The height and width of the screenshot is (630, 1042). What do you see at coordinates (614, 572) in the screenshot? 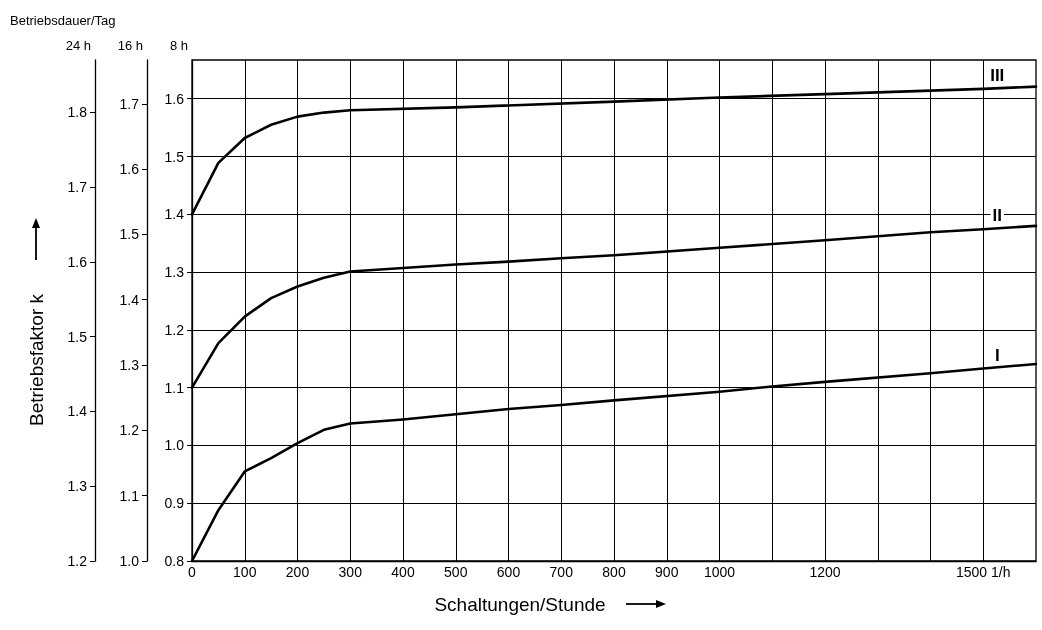
I see `x-tick-label: 800` at bounding box center [614, 572].